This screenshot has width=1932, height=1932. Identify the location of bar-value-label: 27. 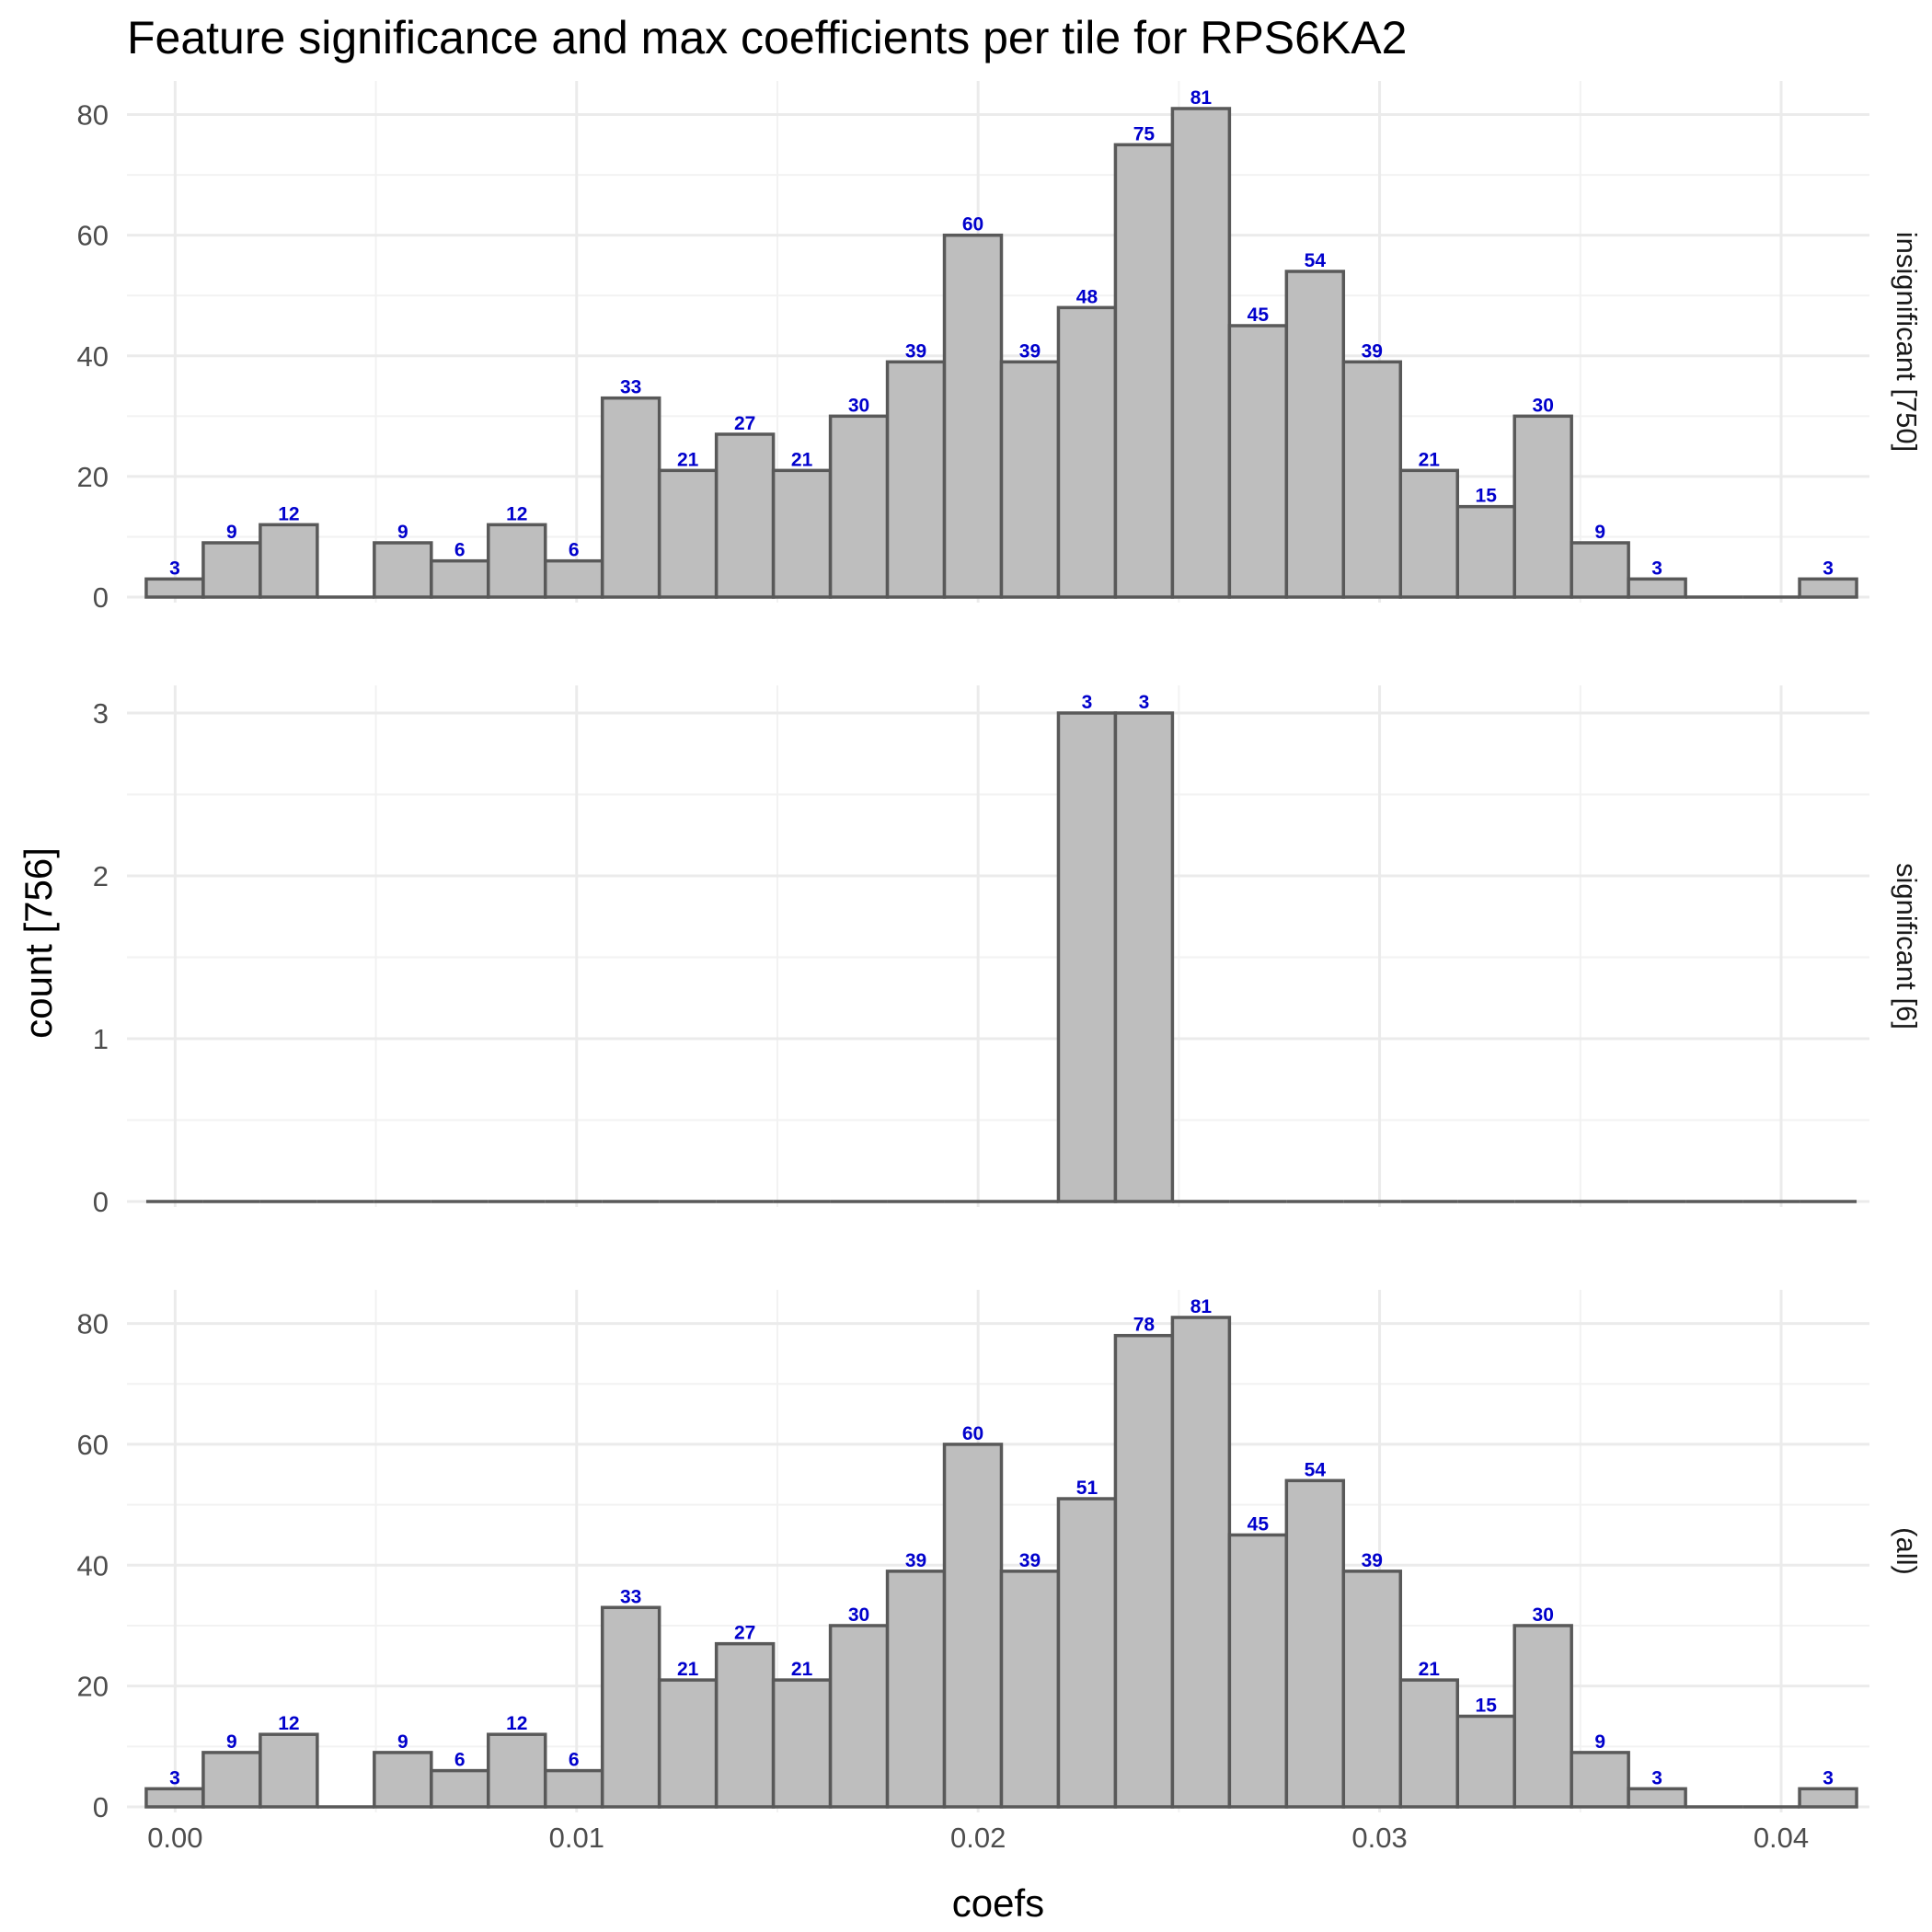
(744, 1633).